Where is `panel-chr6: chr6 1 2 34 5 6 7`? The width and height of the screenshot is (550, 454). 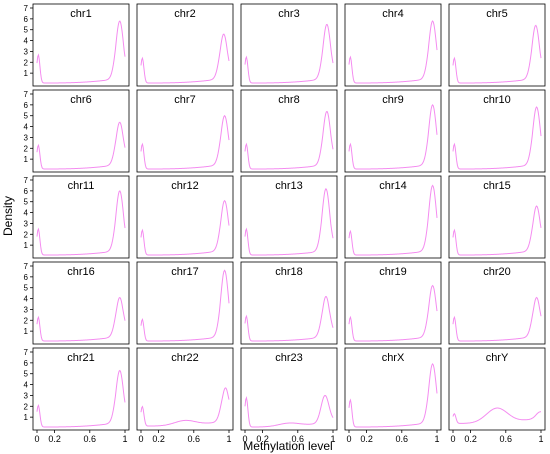
panel-chr6: chr6 1 2 34 5 6 7 is located at coordinates (77, 131).